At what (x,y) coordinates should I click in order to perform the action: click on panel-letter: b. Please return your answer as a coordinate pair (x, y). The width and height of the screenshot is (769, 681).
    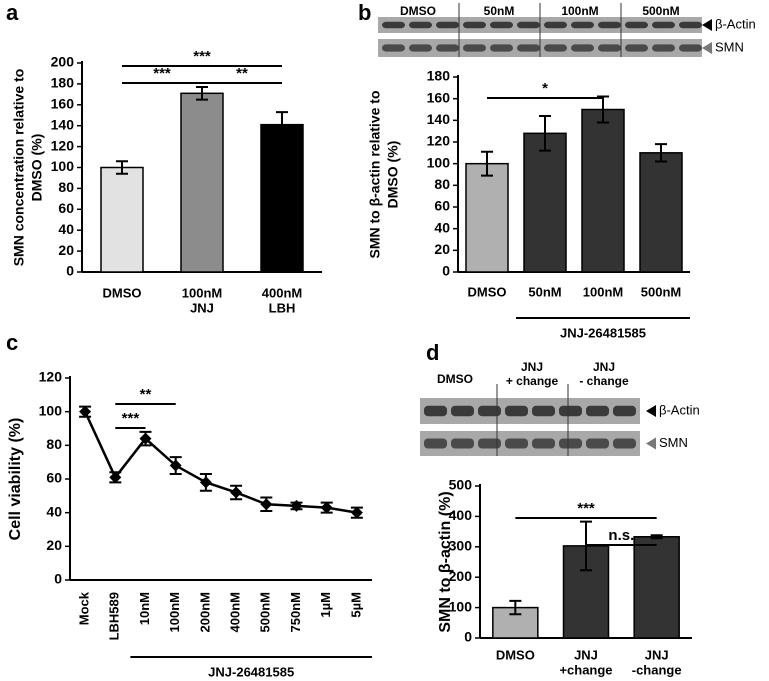
    Looking at the image, I should click on (364, 12).